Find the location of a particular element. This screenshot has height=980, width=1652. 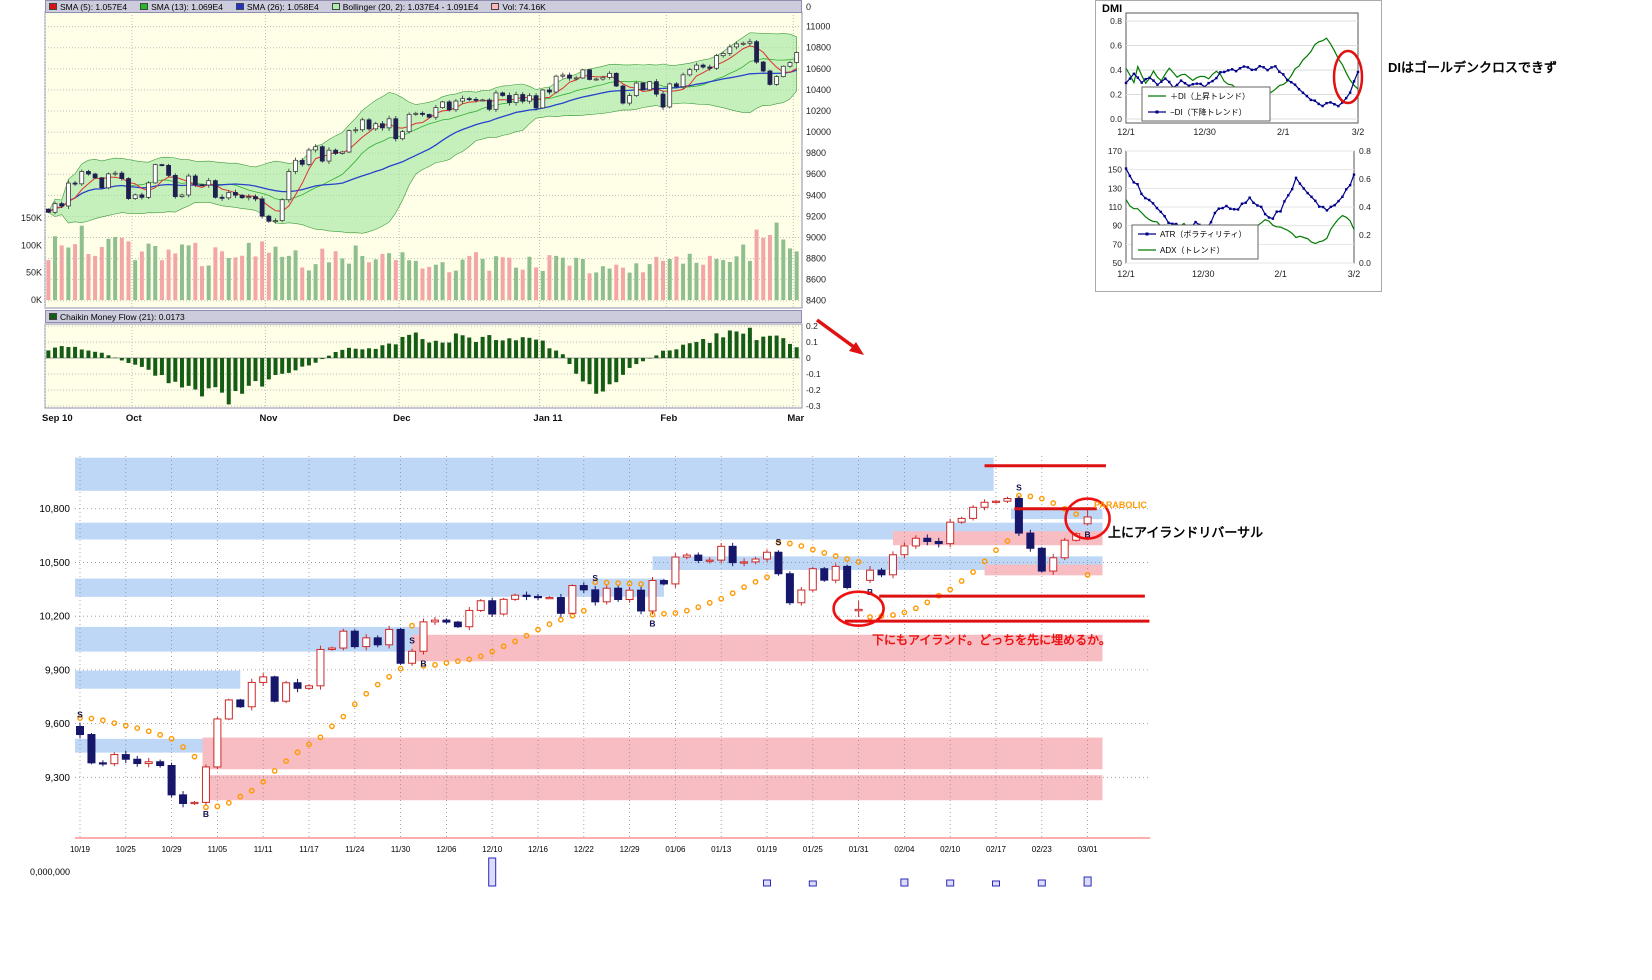

svg-text: 12/30 is located at coordinates (1204, 132).